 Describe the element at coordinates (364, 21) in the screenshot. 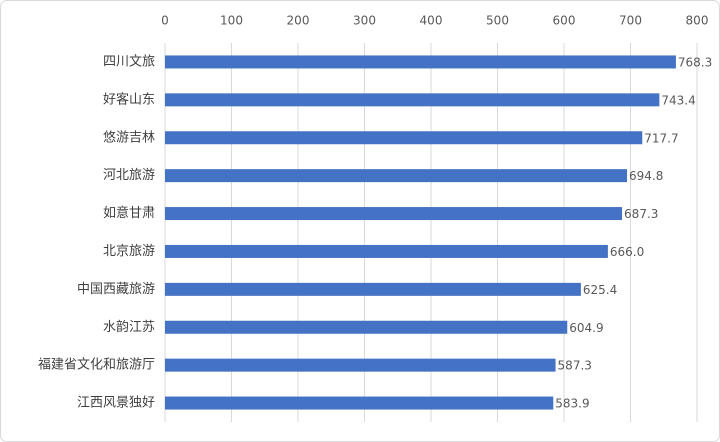

I see `x-tick-label: 300` at that location.